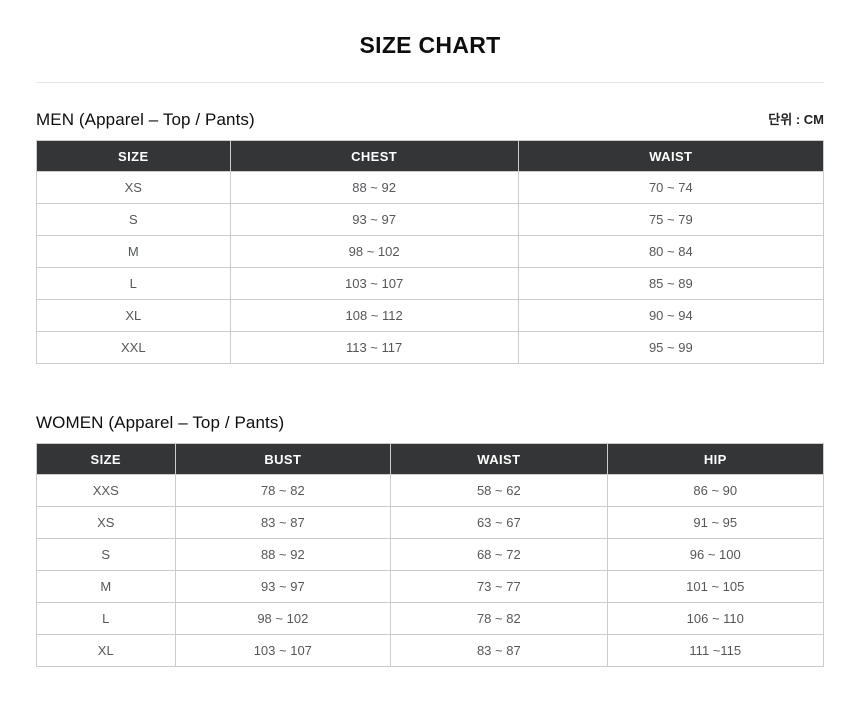 The height and width of the screenshot is (716, 860). What do you see at coordinates (374, 156) in the screenshot?
I see `column-header: CHEST` at bounding box center [374, 156].